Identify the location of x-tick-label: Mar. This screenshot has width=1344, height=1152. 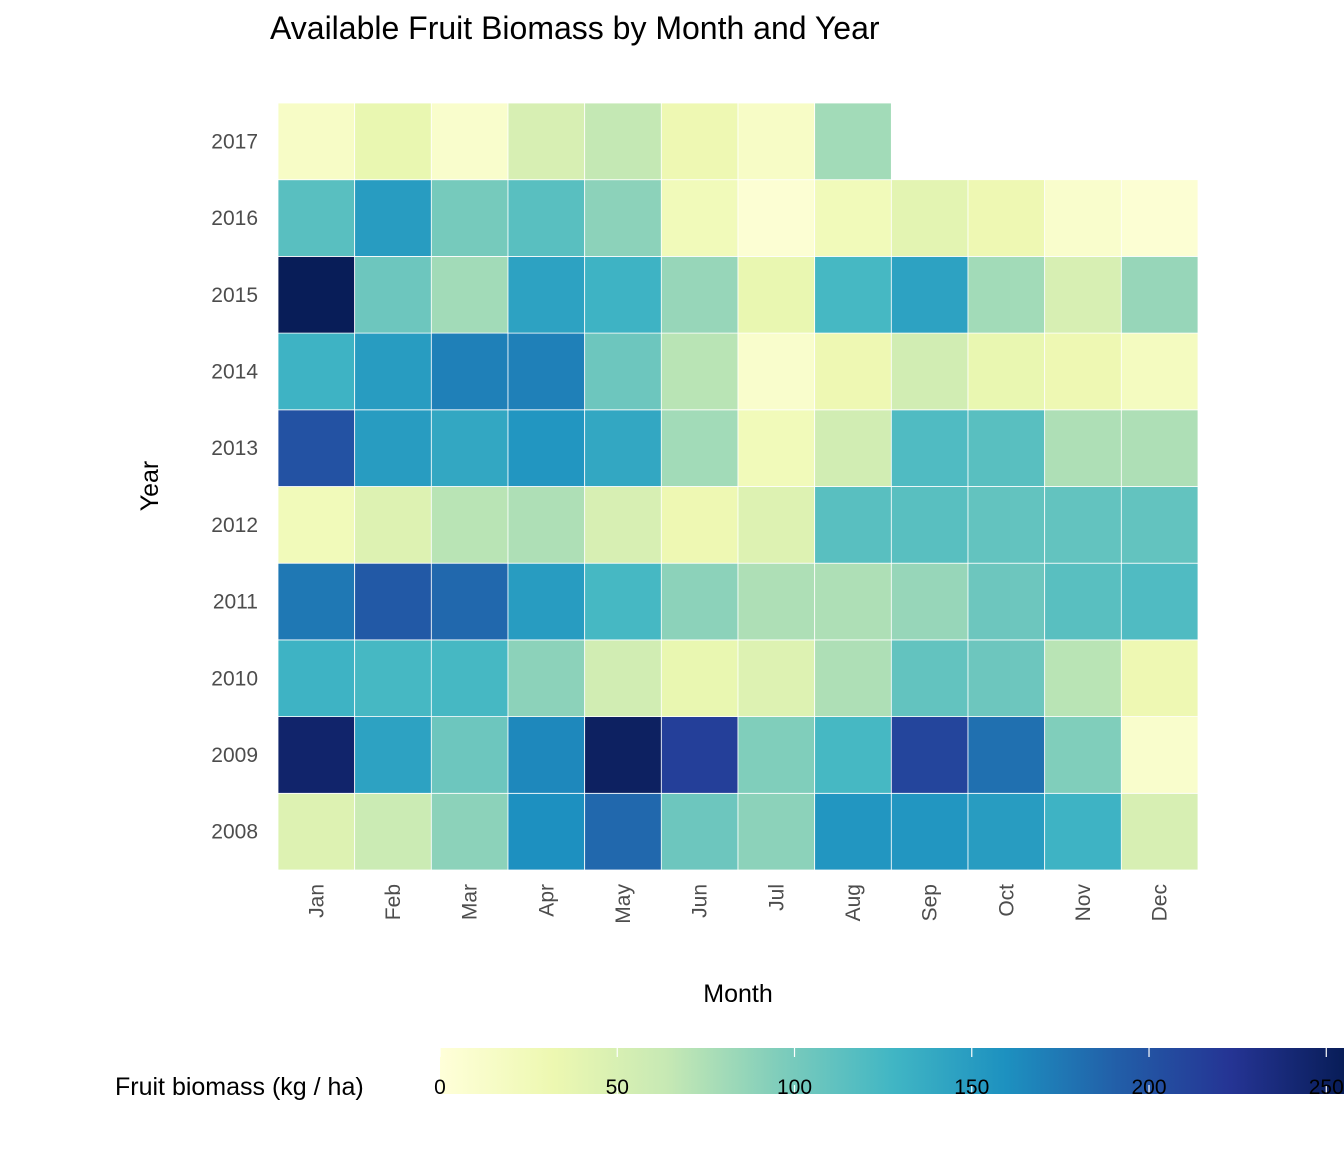
(470, 902).